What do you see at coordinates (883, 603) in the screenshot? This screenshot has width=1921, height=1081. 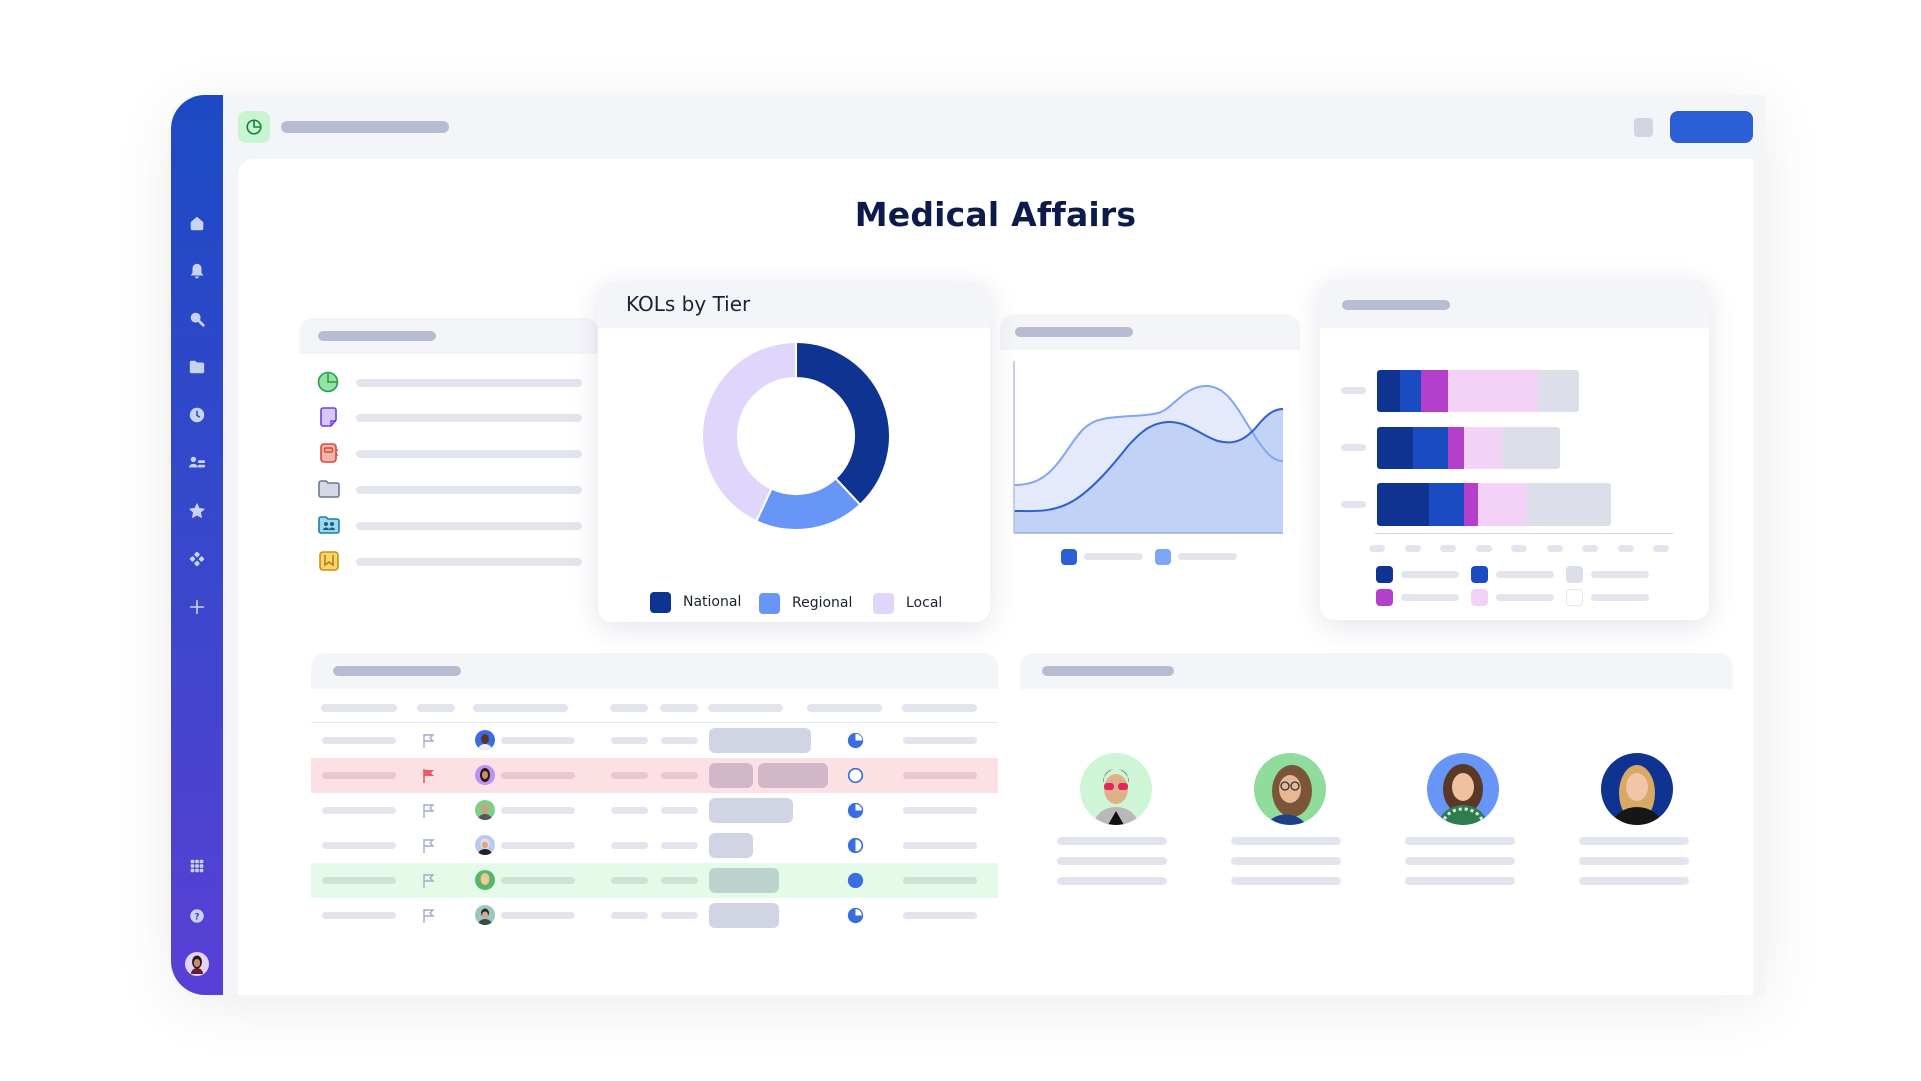 I see `legend-swatch-local` at bounding box center [883, 603].